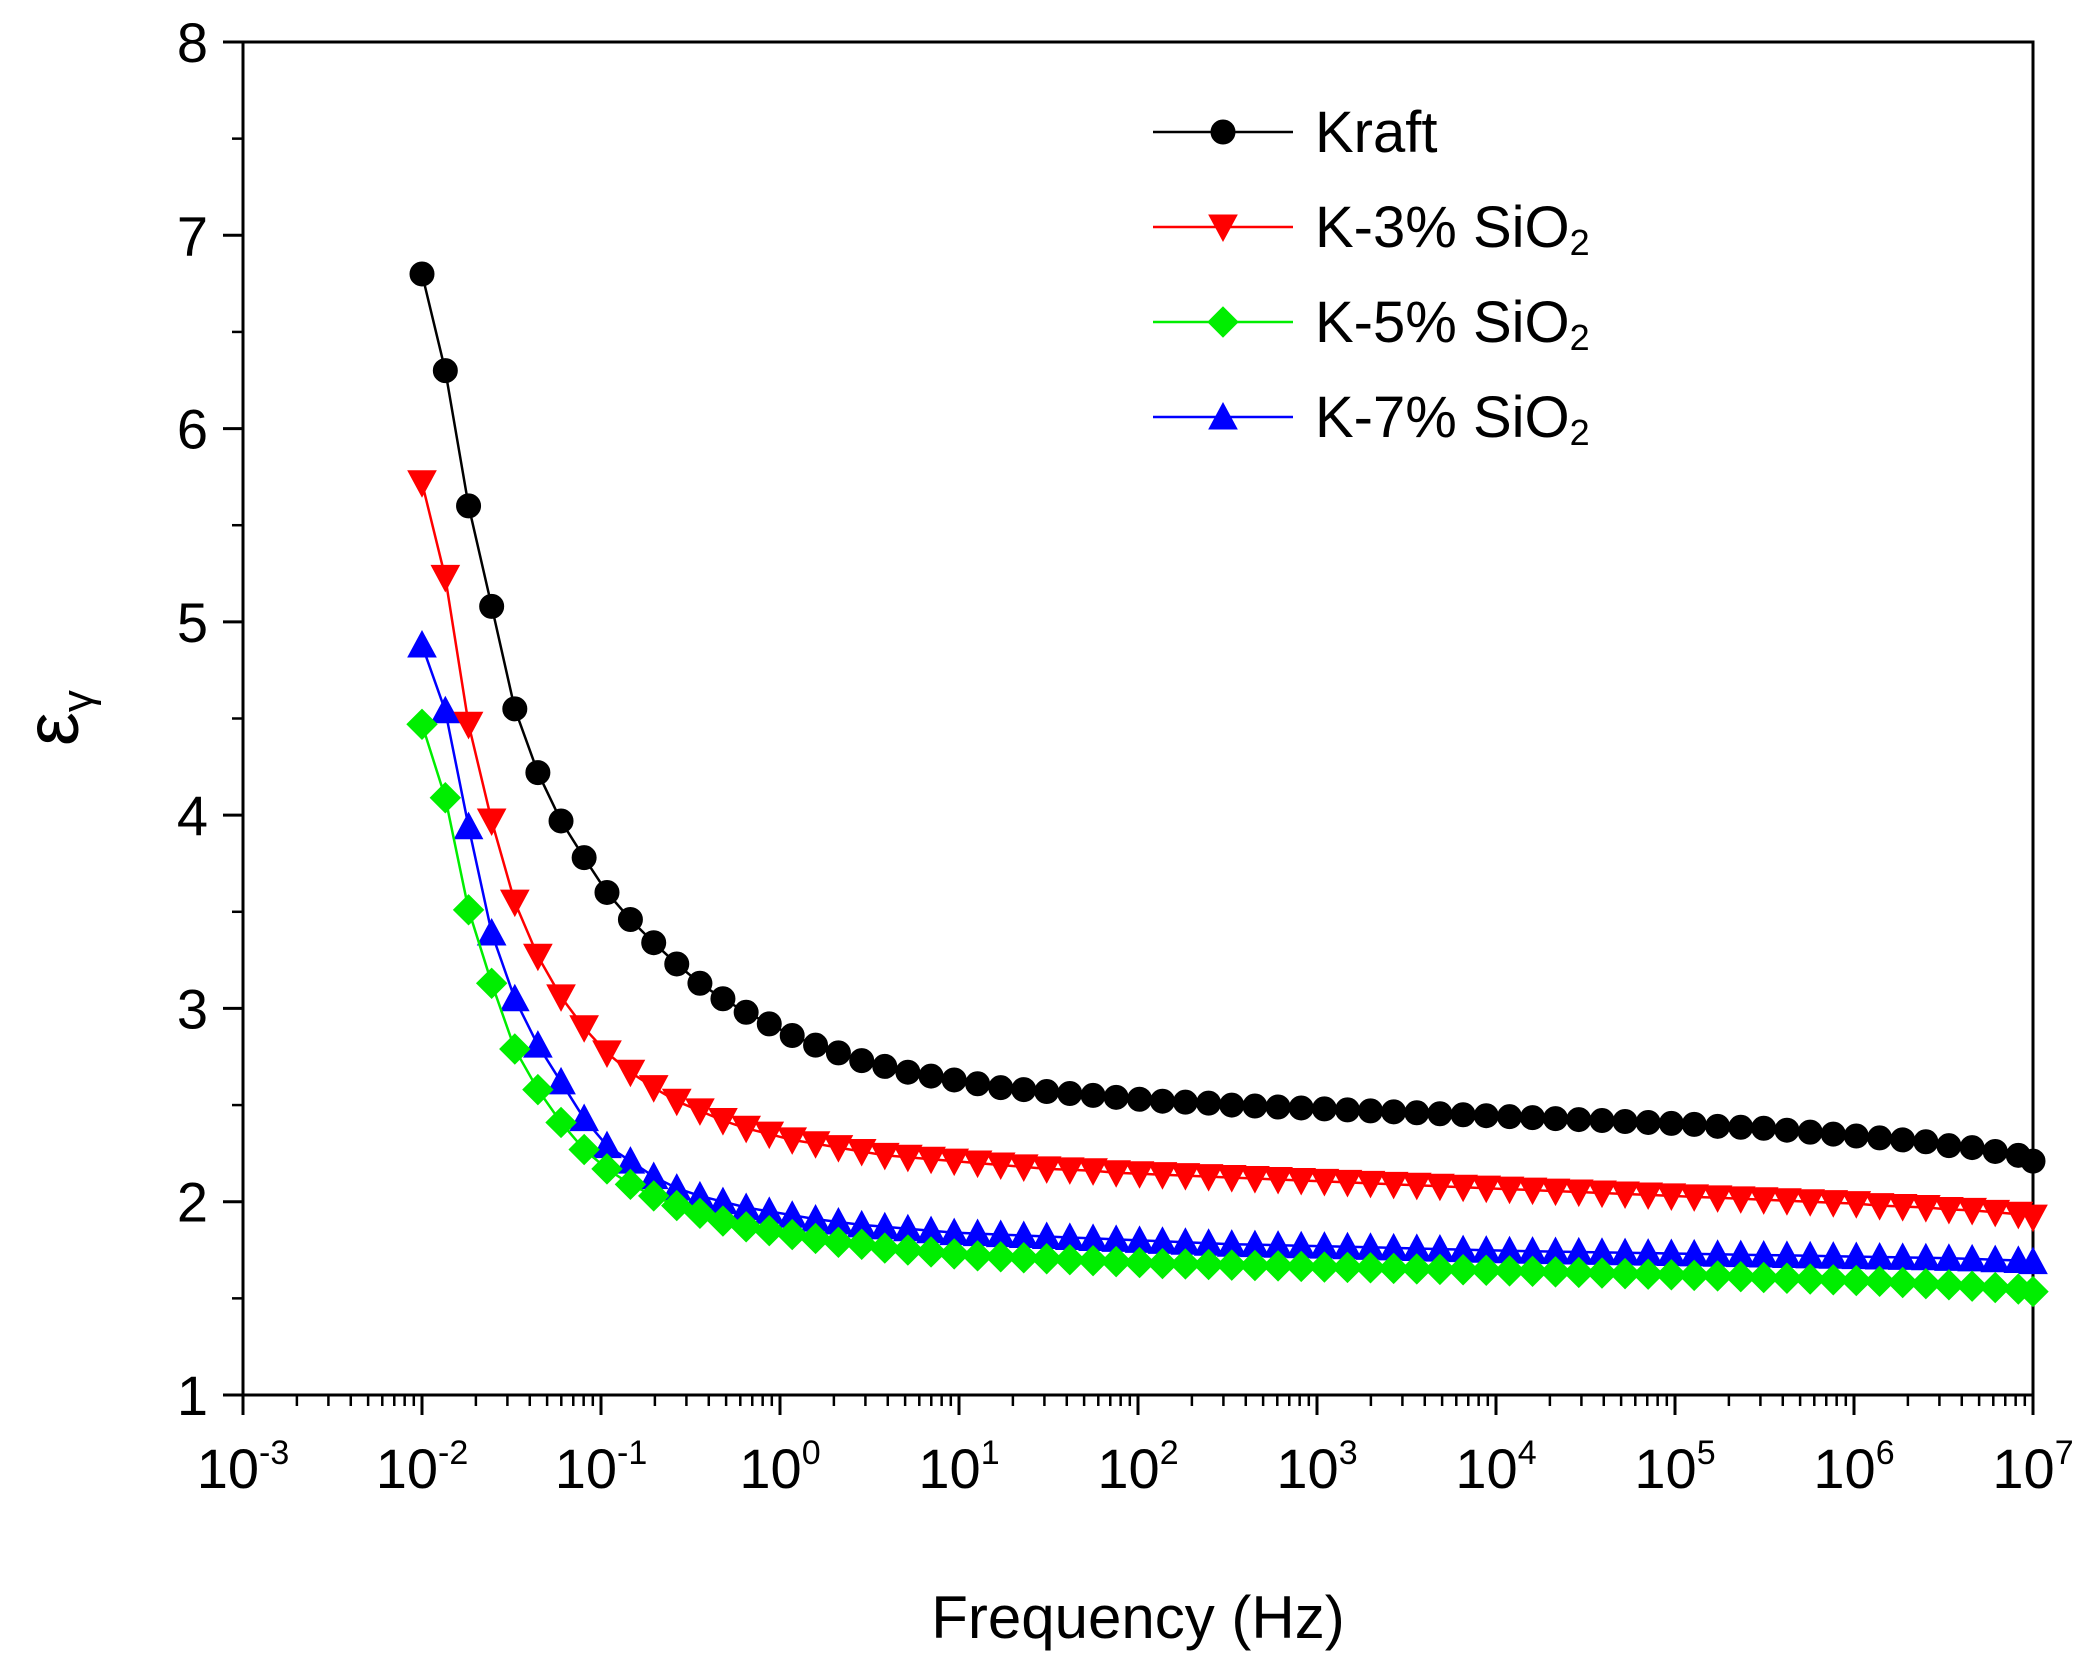  Describe the element at coordinates (1452, 229) in the screenshot. I see `legend-label: K-3% SiO2` at that location.